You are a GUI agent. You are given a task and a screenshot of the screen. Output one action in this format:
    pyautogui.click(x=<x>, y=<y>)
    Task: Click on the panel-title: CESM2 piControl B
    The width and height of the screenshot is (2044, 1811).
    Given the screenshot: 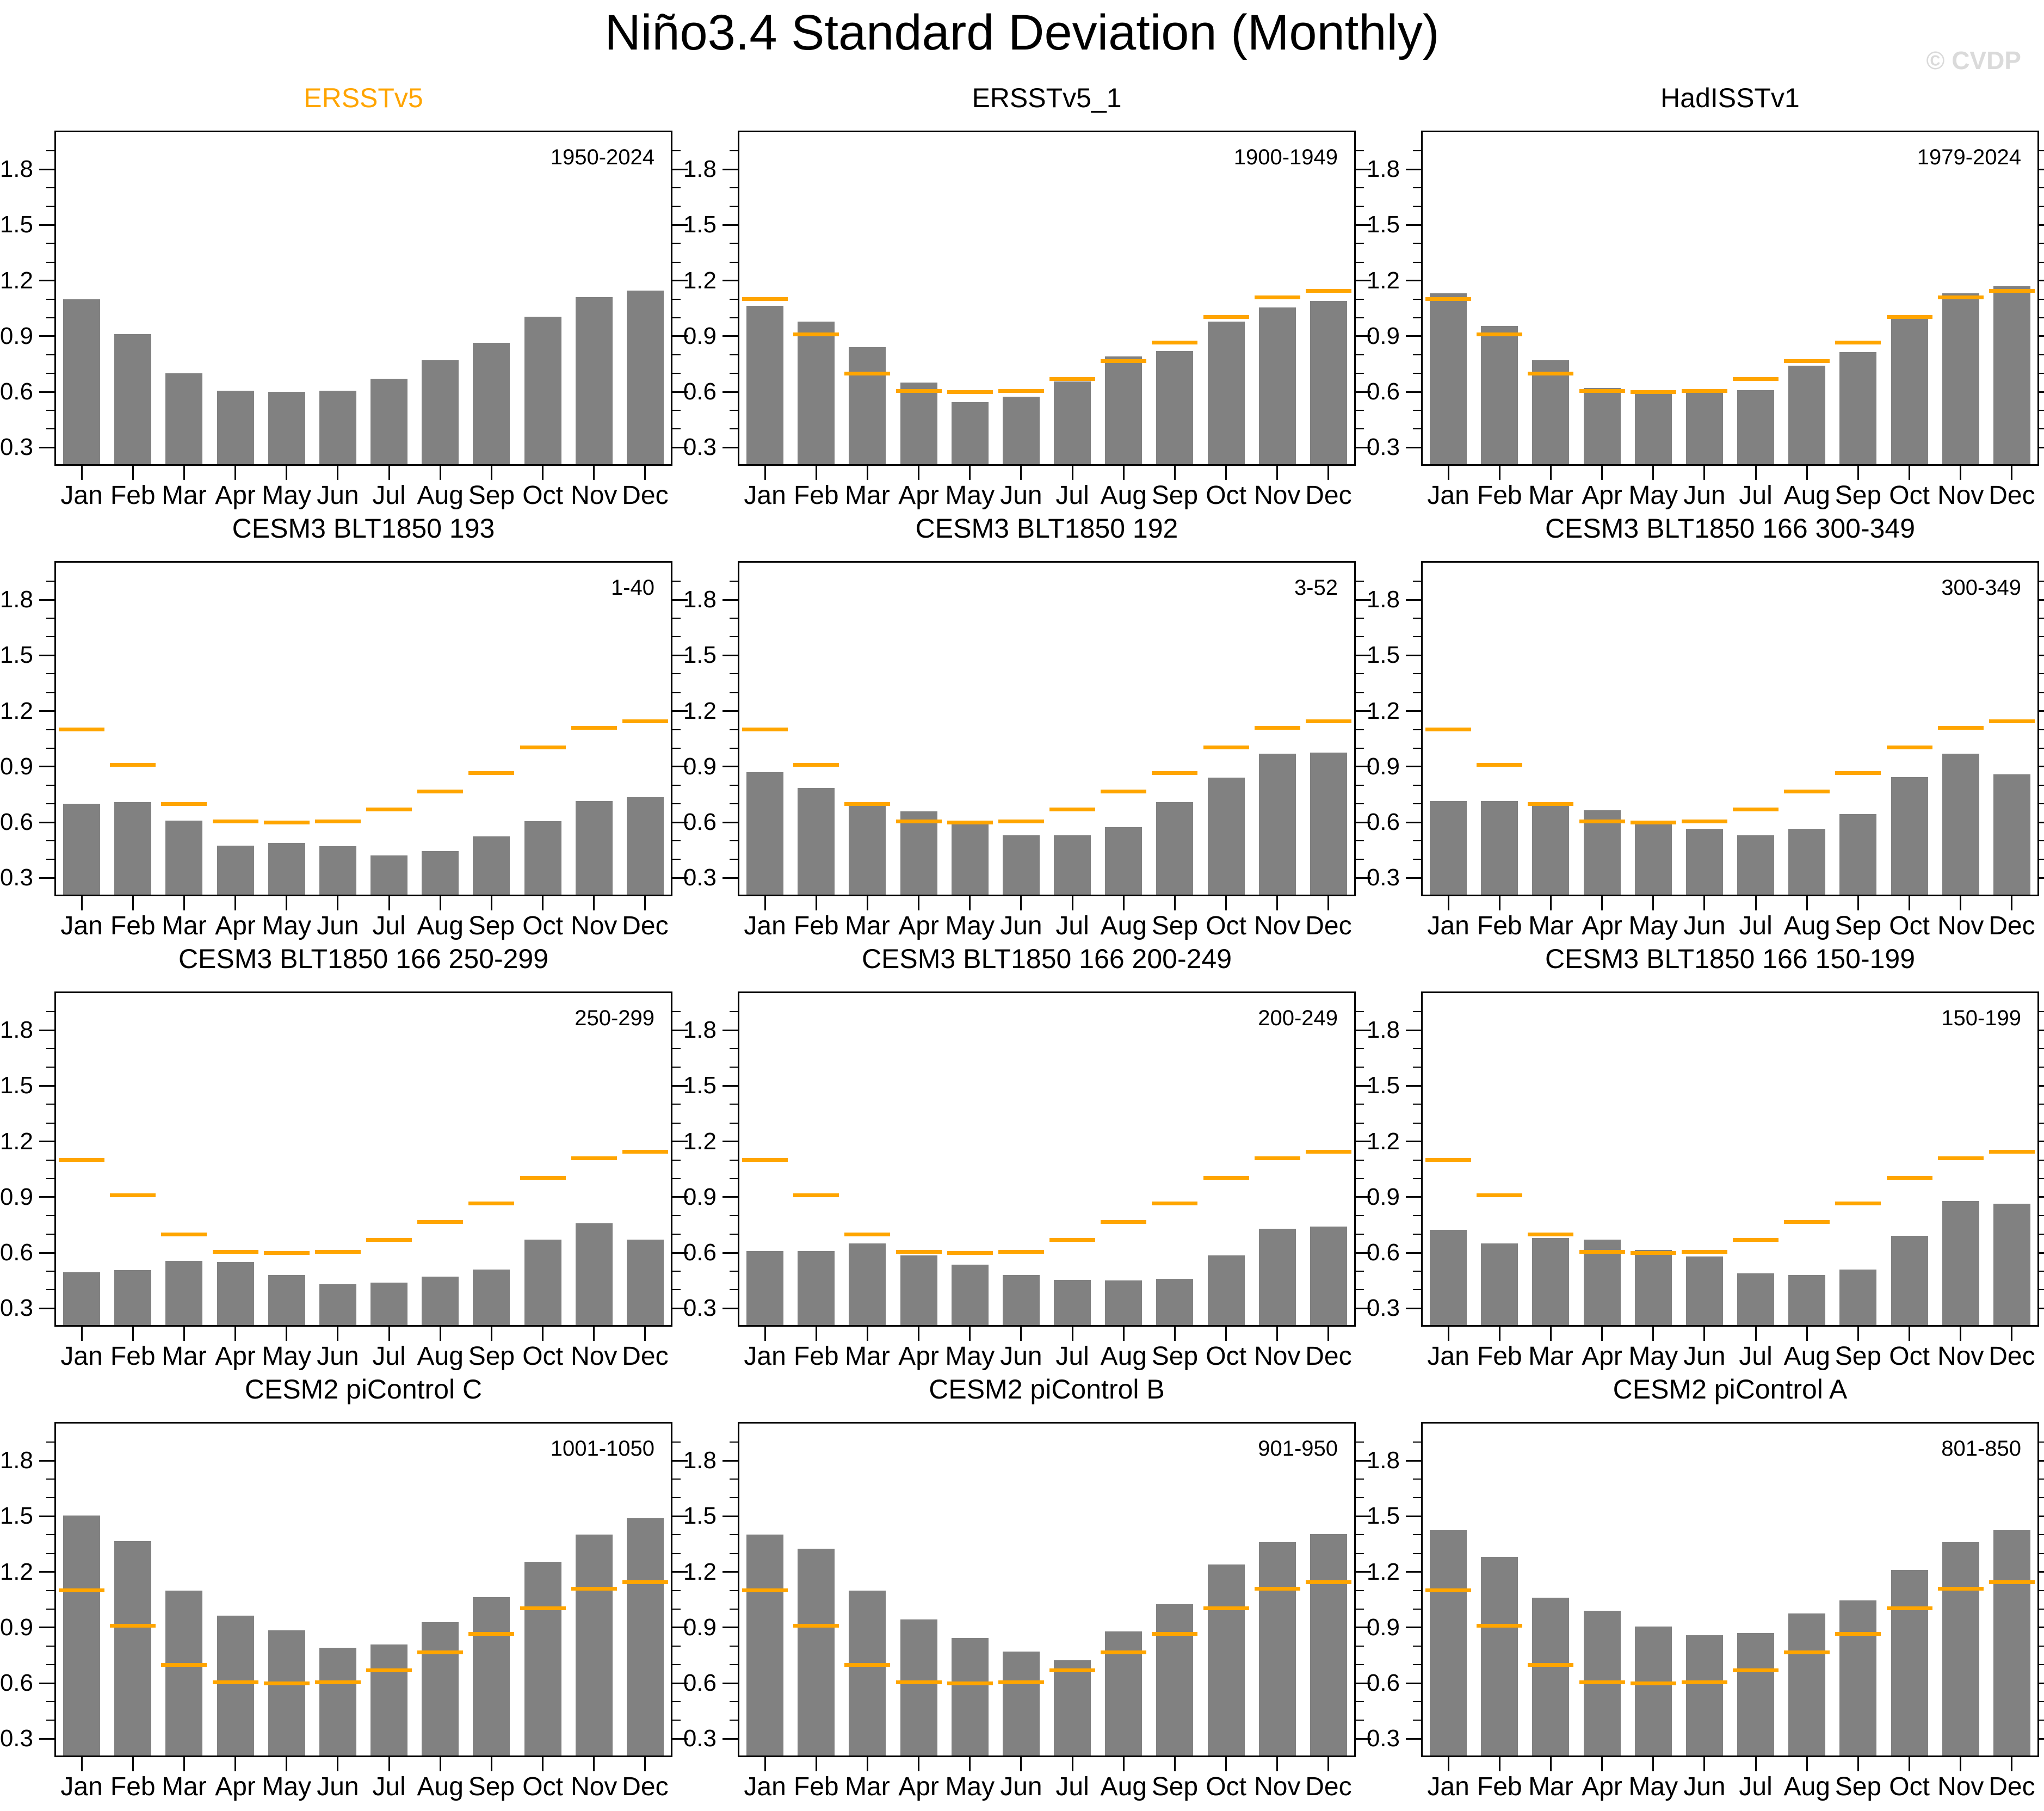 What is the action you would take?
    pyautogui.click(x=1047, y=1390)
    